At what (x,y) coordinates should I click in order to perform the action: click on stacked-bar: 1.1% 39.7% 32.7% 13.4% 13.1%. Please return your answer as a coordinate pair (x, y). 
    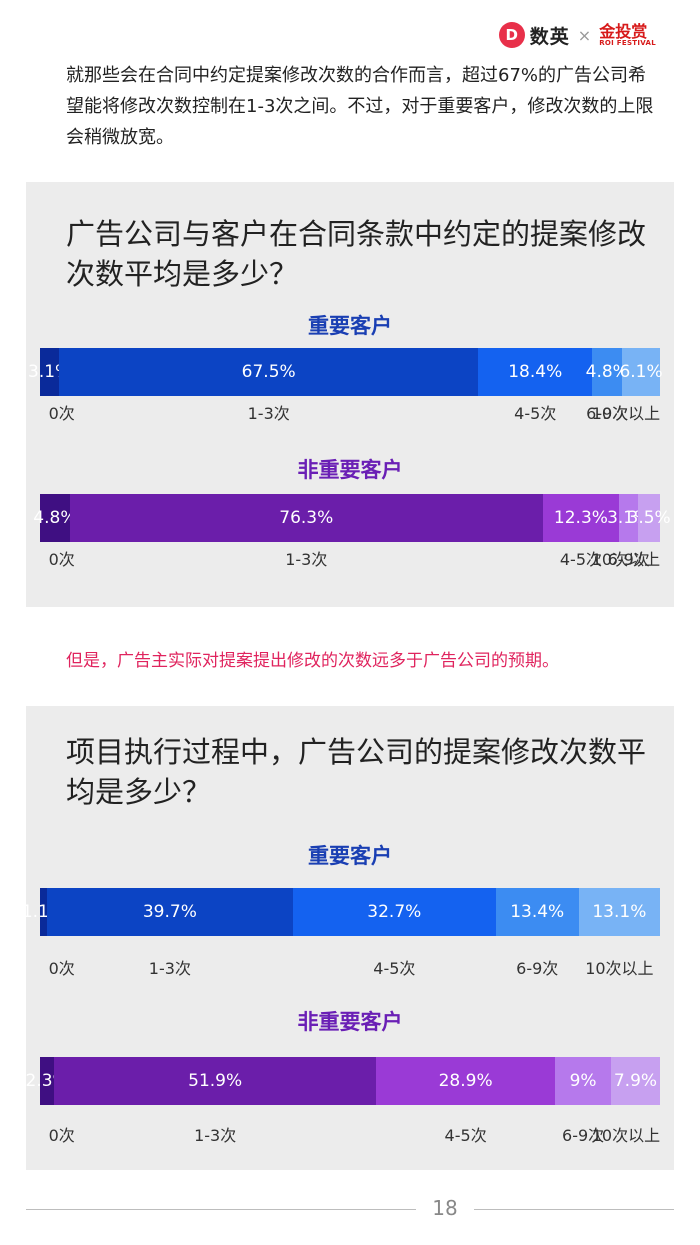
    Looking at the image, I should click on (341, 912).